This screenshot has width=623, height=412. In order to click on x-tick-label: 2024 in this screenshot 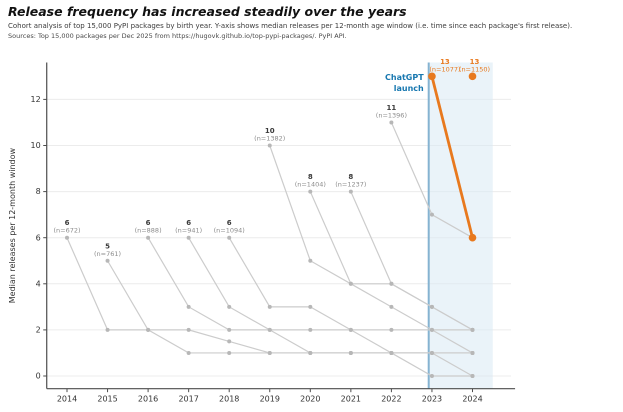, I will do `click(472, 399)`.